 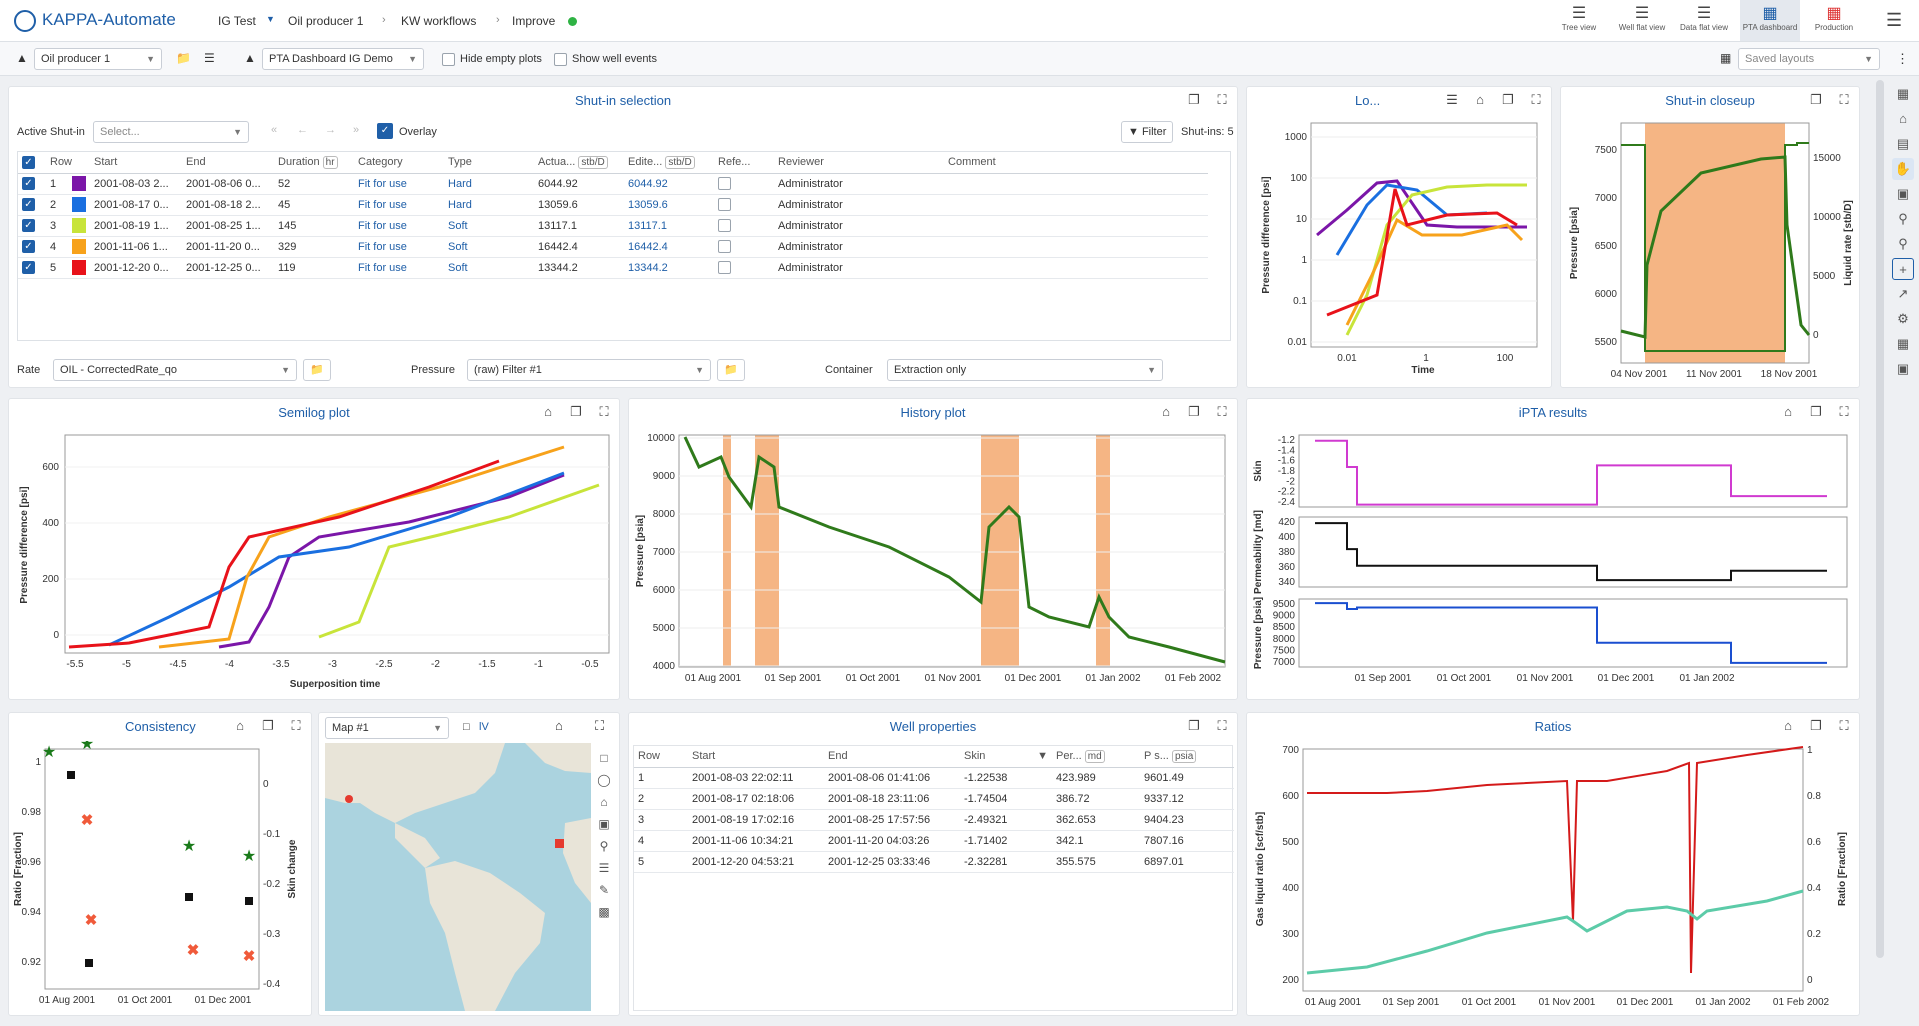 What do you see at coordinates (458, 877) in the screenshot?
I see `world-map` at bounding box center [458, 877].